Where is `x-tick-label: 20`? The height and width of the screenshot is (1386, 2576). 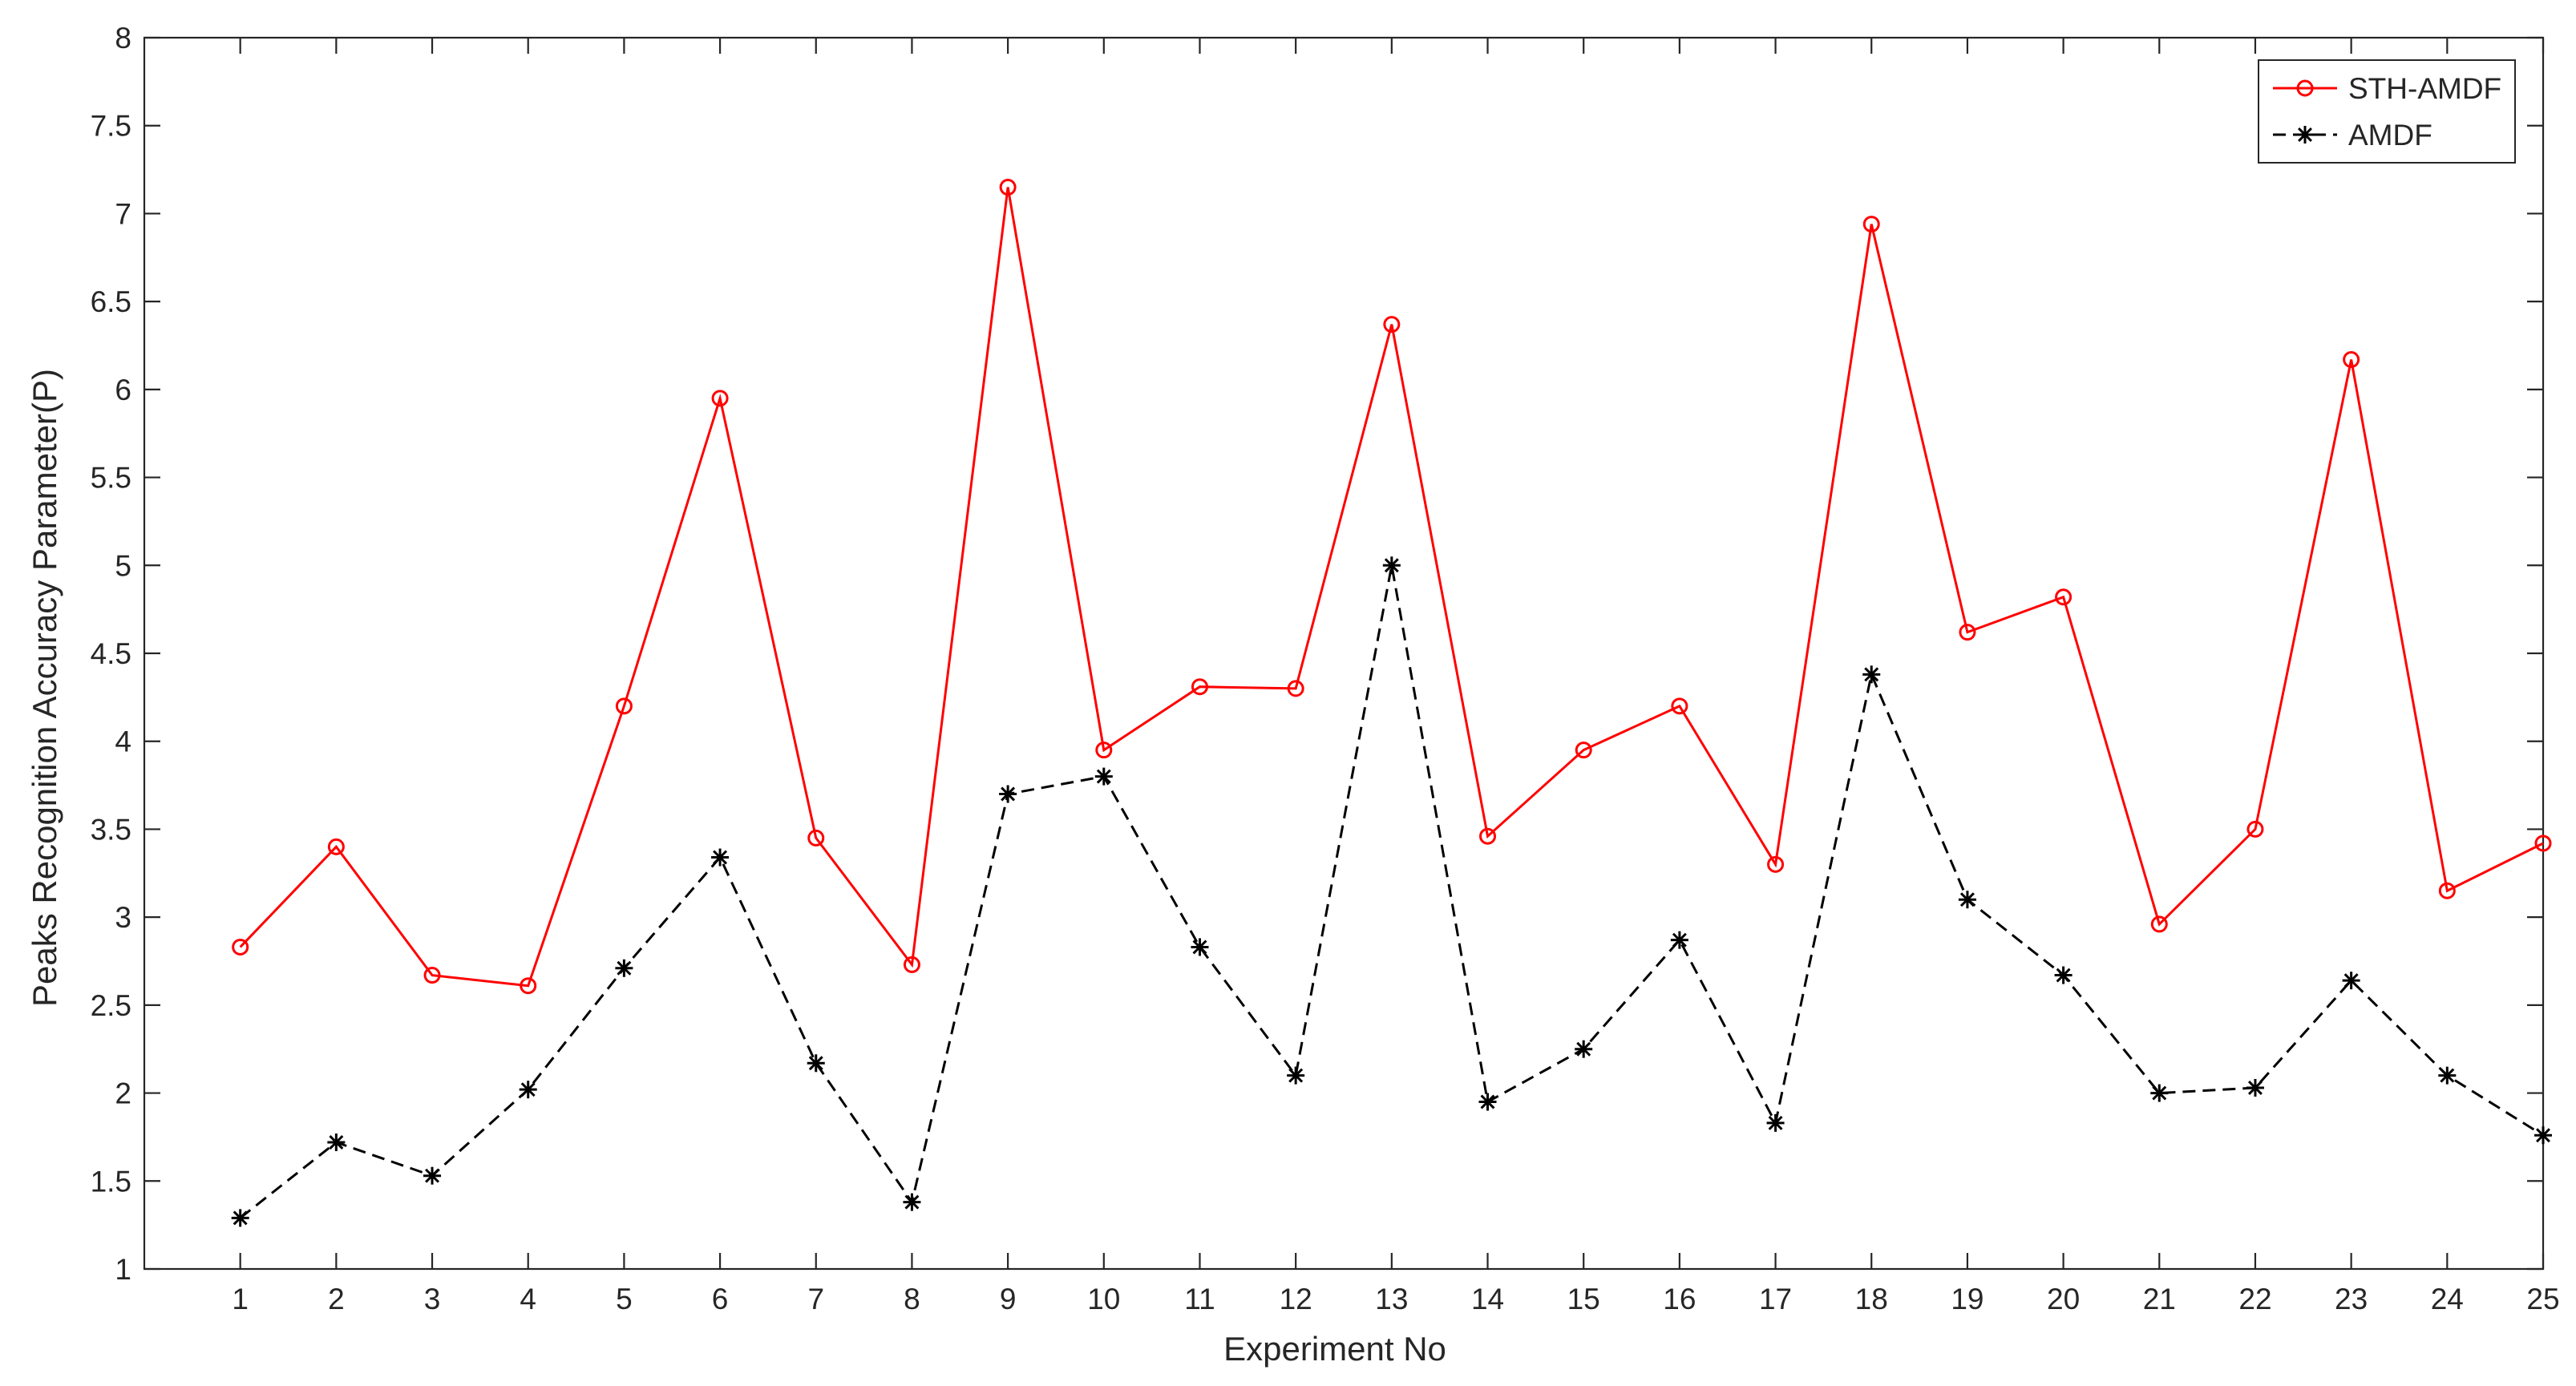 x-tick-label: 20 is located at coordinates (2063, 1299).